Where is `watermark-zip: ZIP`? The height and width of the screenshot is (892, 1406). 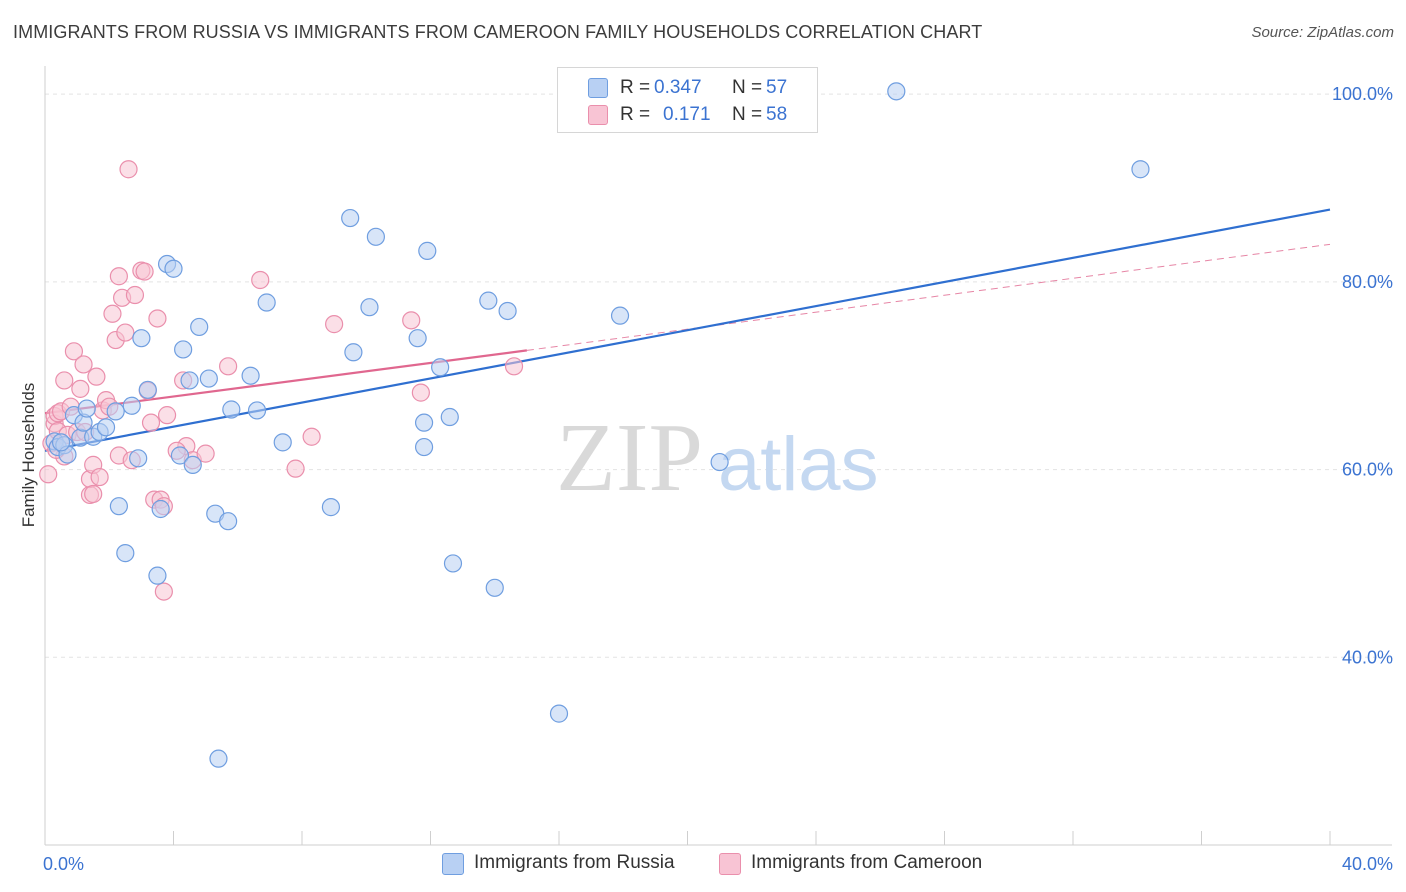 watermark-zip: ZIP is located at coordinates (629, 458).